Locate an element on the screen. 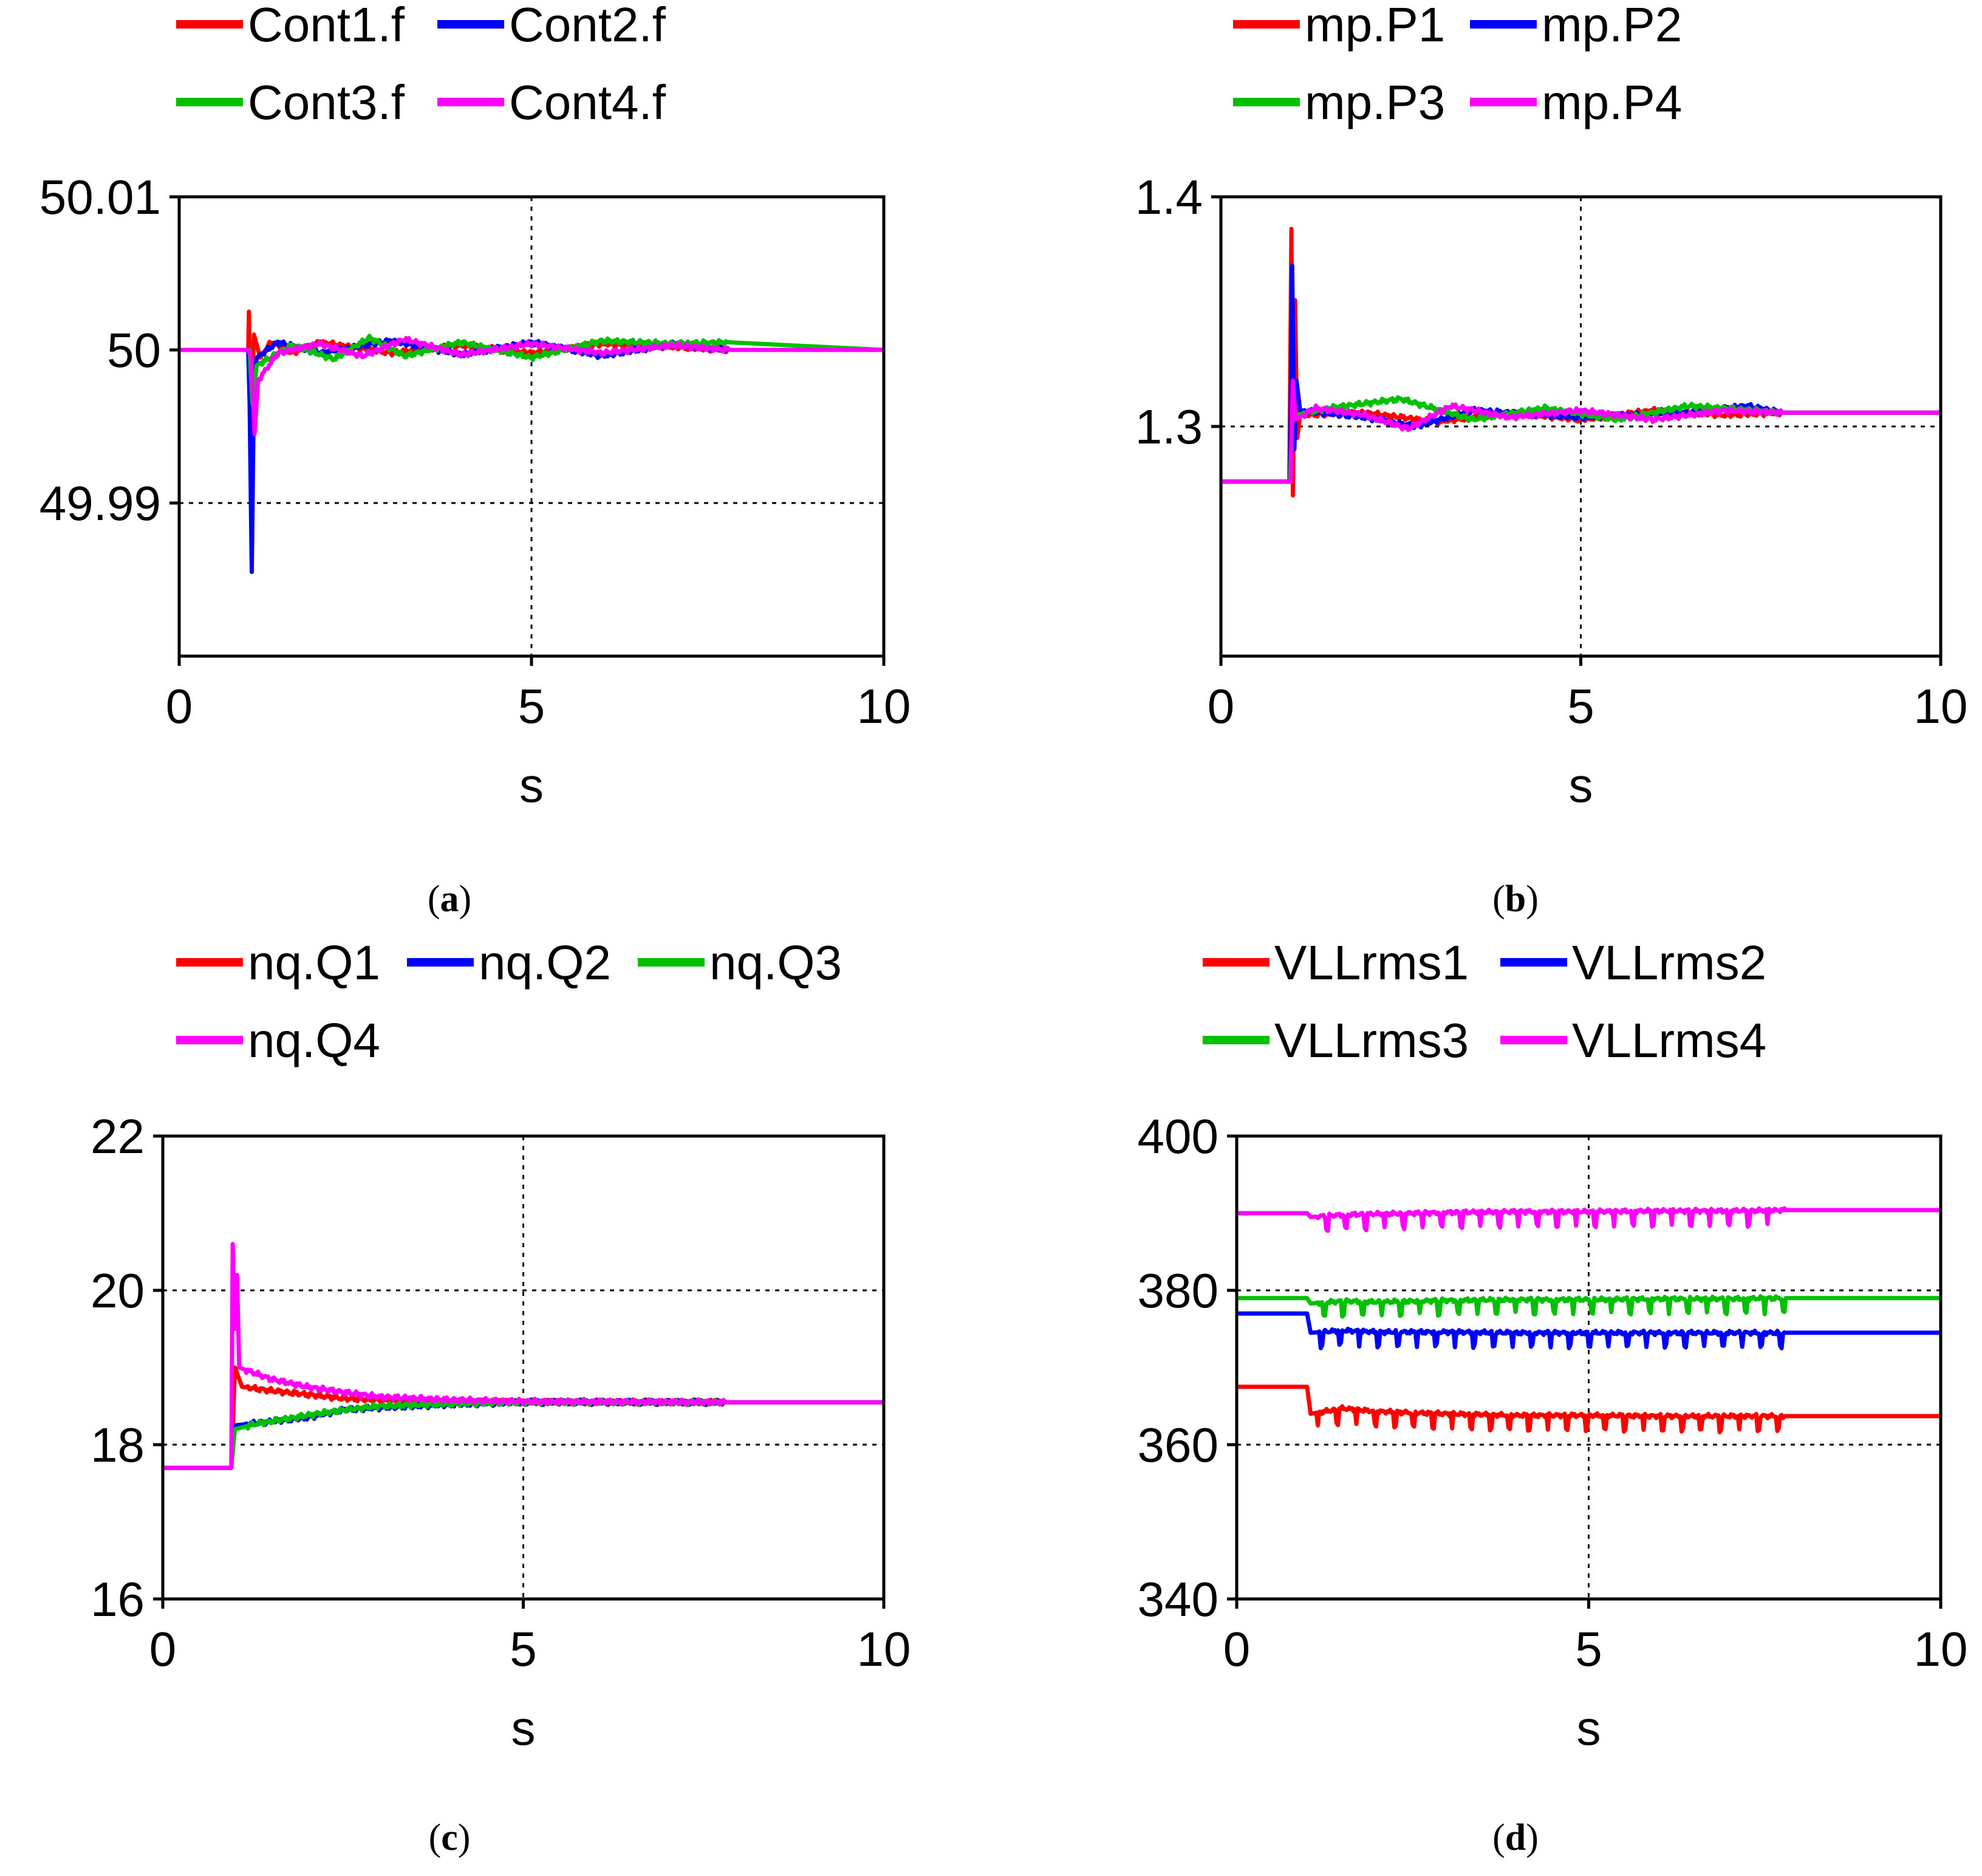  legend-label-mp-p4: mp.P4 is located at coordinates (1612, 102).